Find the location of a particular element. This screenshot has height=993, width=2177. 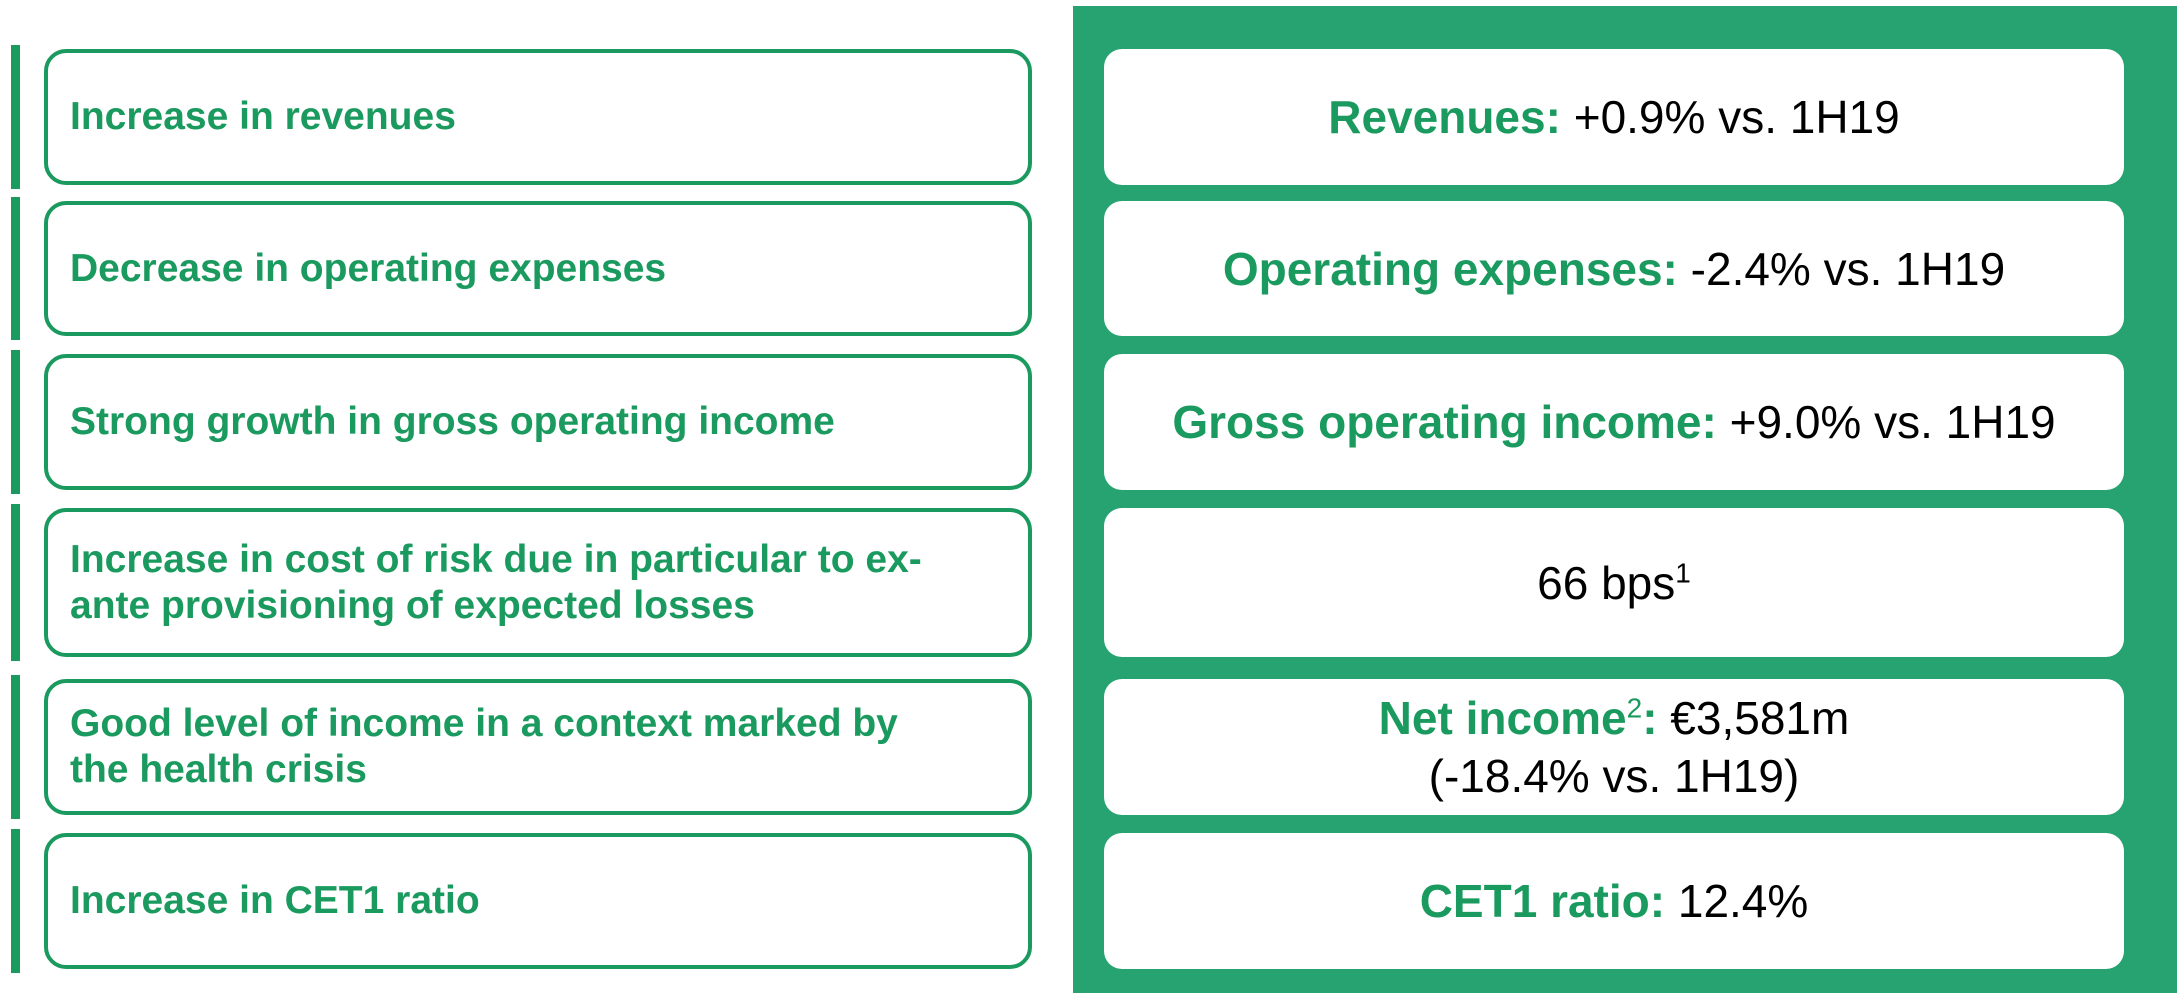

result-value: +9.0% vs. 1H19 is located at coordinates (1886, 422).